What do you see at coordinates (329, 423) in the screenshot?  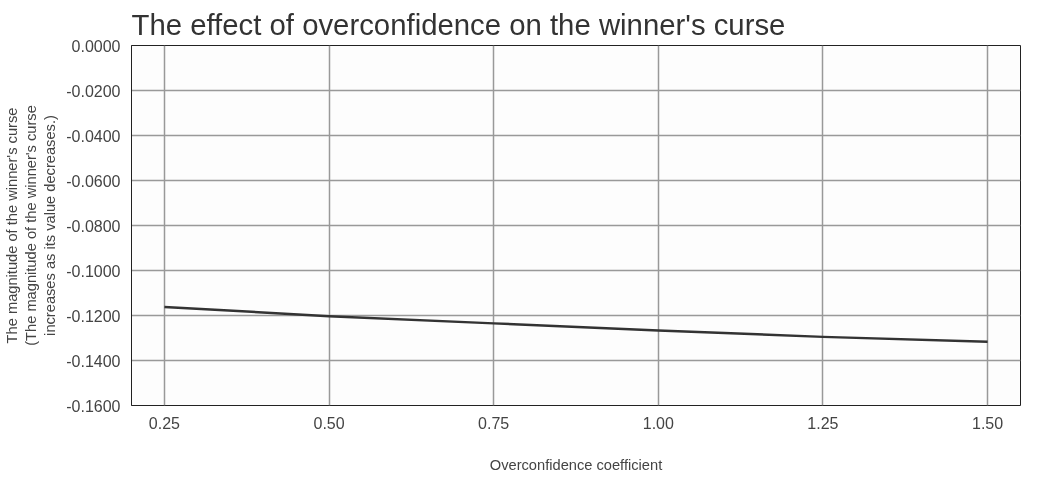 I see `x-tick-label: 0.50` at bounding box center [329, 423].